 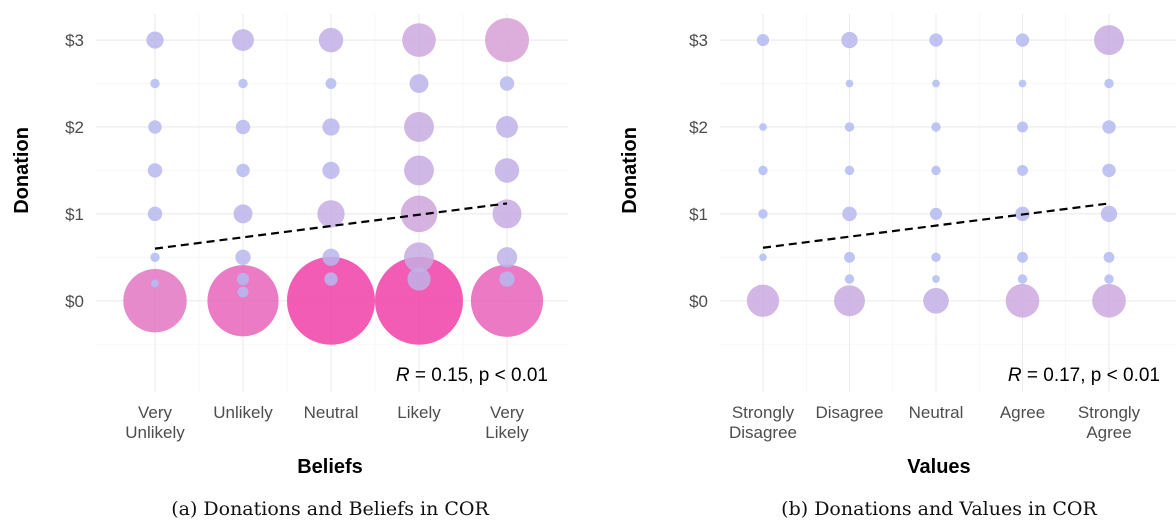 What do you see at coordinates (630, 170) in the screenshot?
I see `y-axis-title: Donation` at bounding box center [630, 170].